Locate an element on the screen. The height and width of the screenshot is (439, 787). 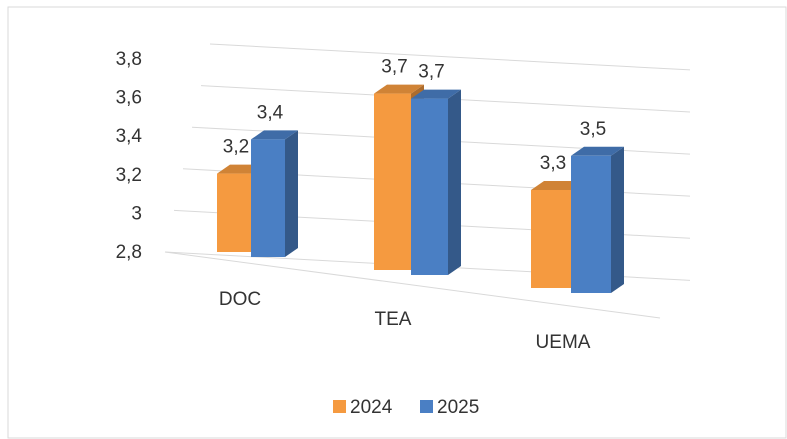
data-label: 3,2 is located at coordinates (236, 147).